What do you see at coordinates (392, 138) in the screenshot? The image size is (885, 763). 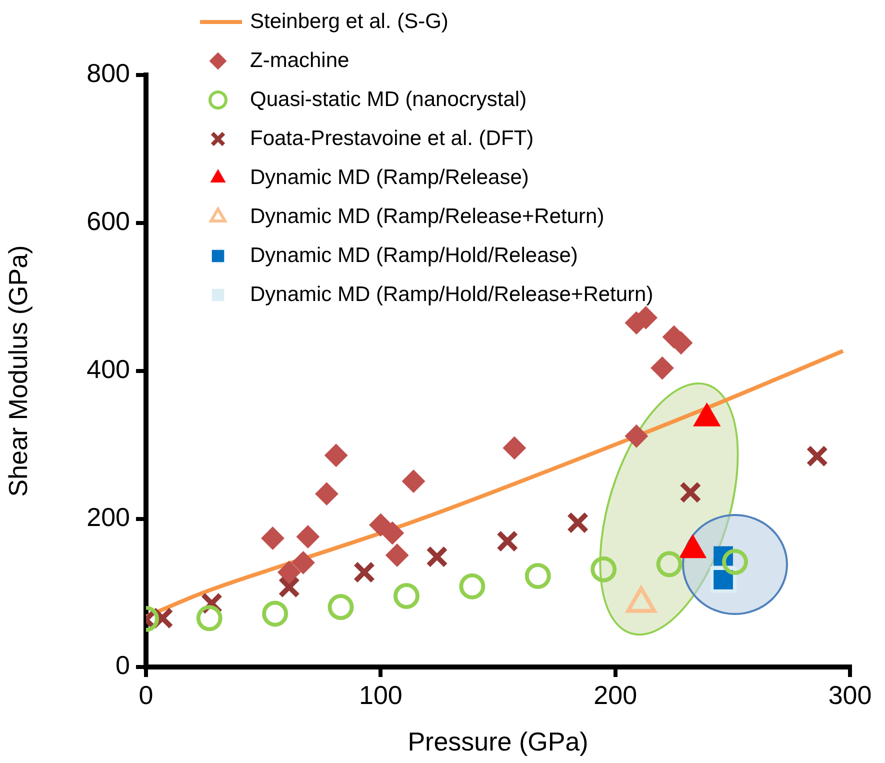 I see `legend-label: Foata-Prestavoine et al. (DFT)` at bounding box center [392, 138].